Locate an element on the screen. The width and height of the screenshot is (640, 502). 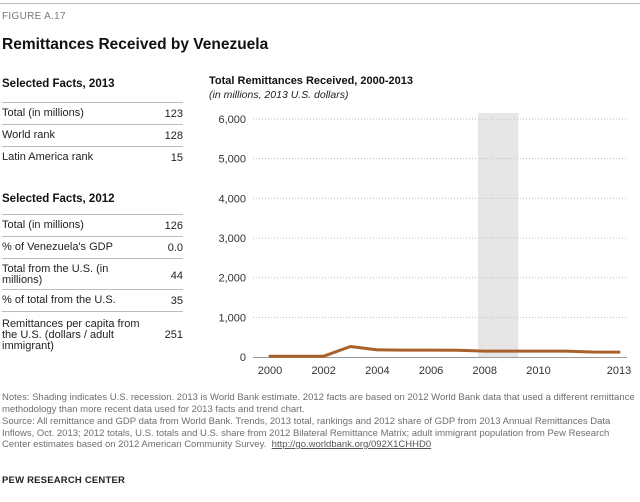
y-tick-label: 2,000 is located at coordinates (232, 279).